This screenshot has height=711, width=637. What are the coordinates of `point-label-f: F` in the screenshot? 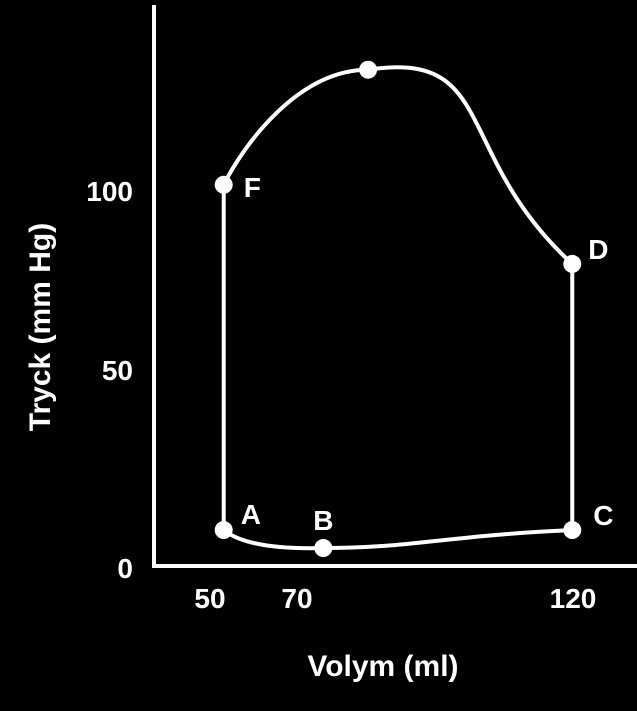 It's located at (252, 187).